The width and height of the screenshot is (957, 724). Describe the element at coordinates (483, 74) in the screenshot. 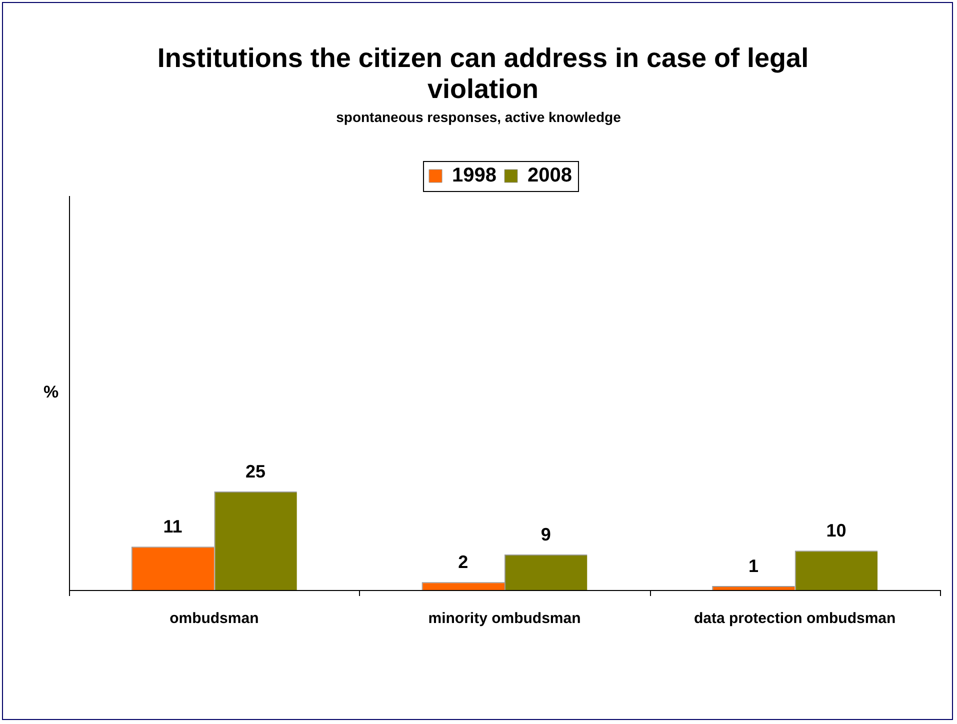

I see `chart-title: Institutions the citizen can address in case of legal violation` at that location.